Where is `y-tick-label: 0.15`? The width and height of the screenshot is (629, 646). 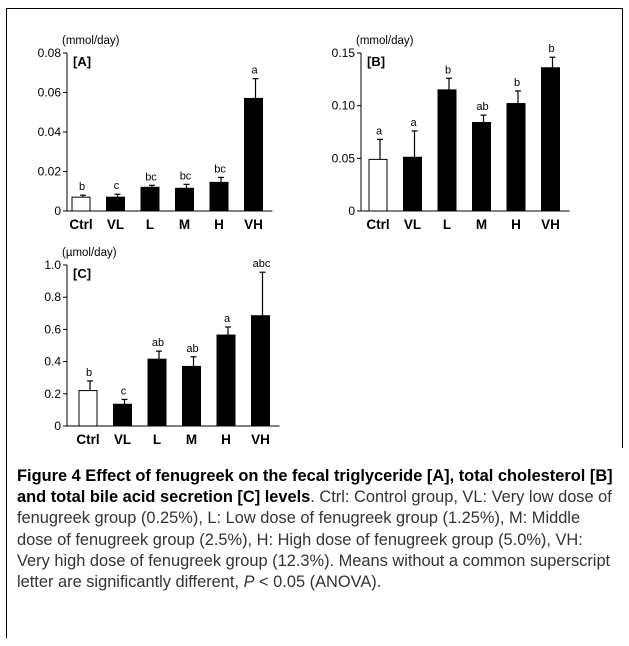 y-tick-label: 0.15 is located at coordinates (344, 53).